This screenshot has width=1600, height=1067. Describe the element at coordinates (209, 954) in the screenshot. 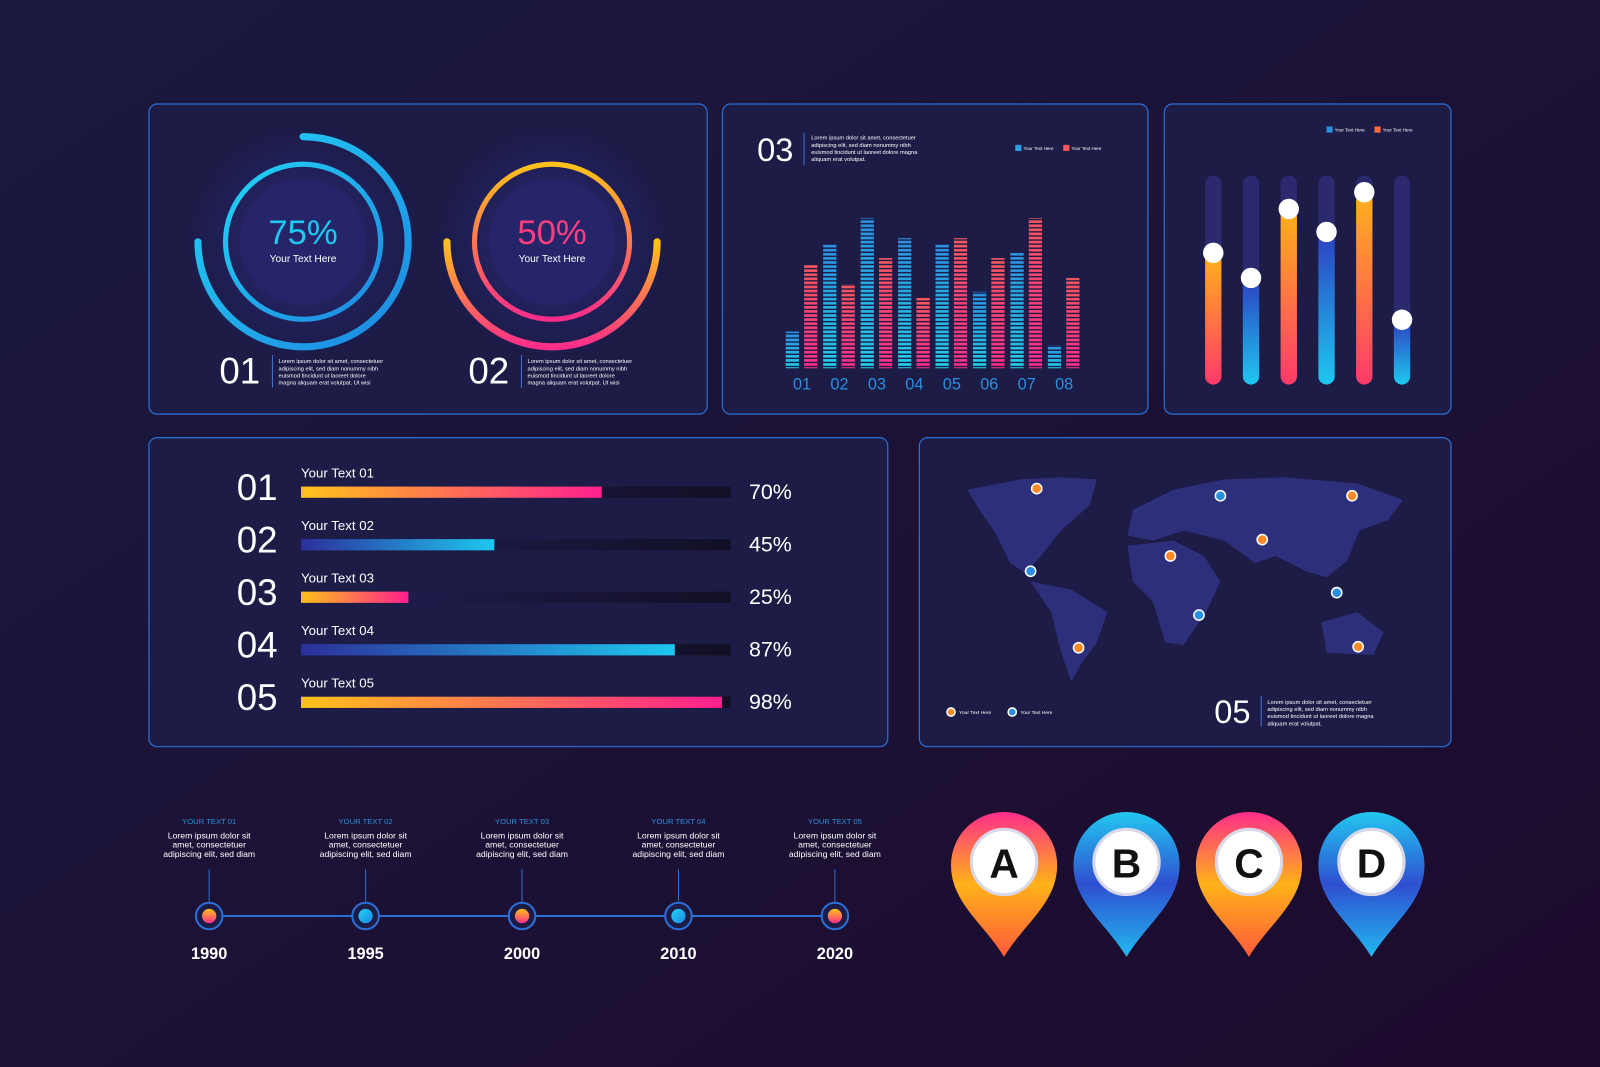

I see `timeline-year: 1990` at that location.